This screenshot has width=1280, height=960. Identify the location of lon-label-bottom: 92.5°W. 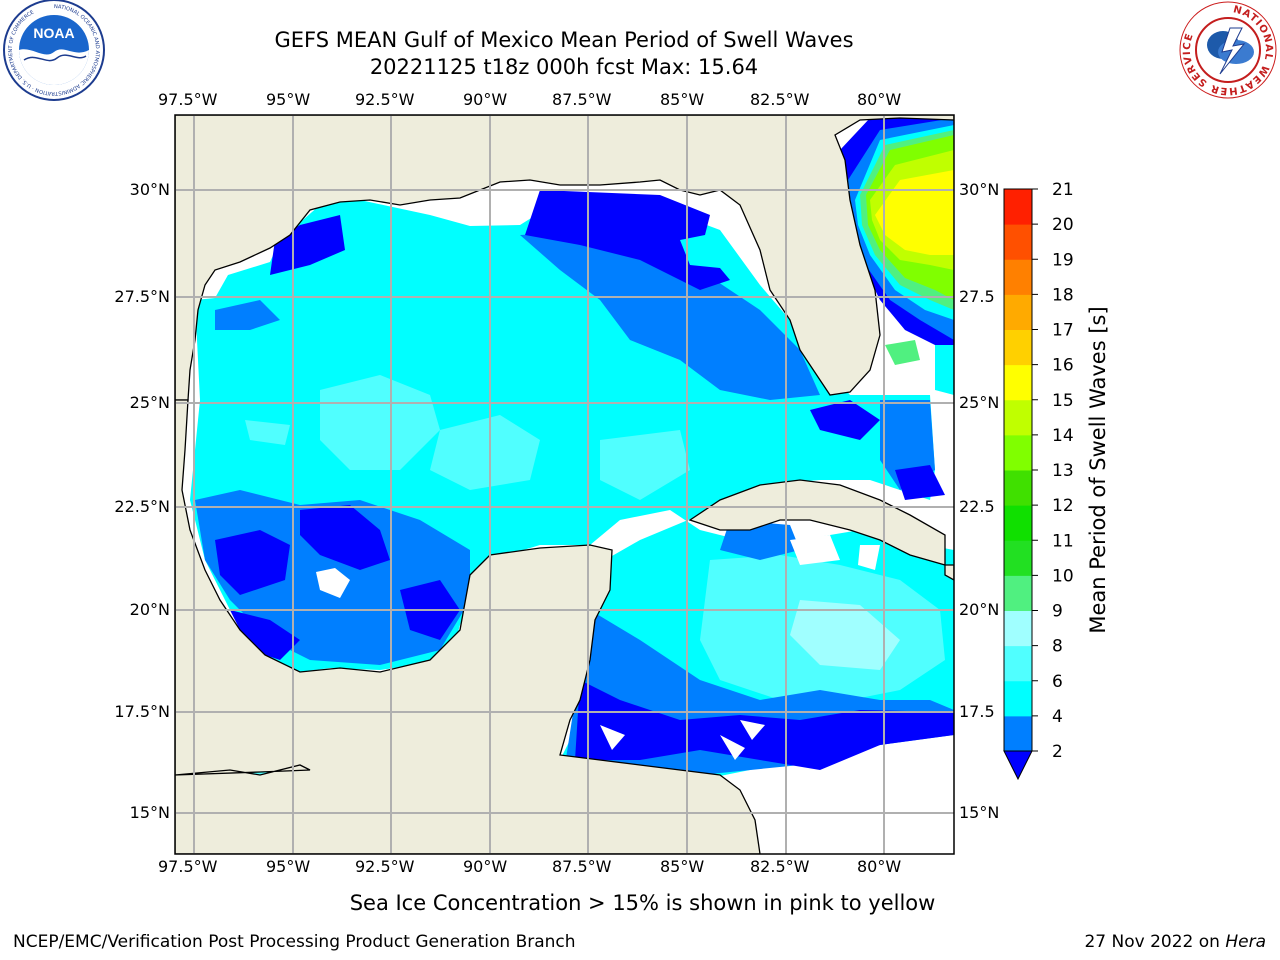
(385, 866).